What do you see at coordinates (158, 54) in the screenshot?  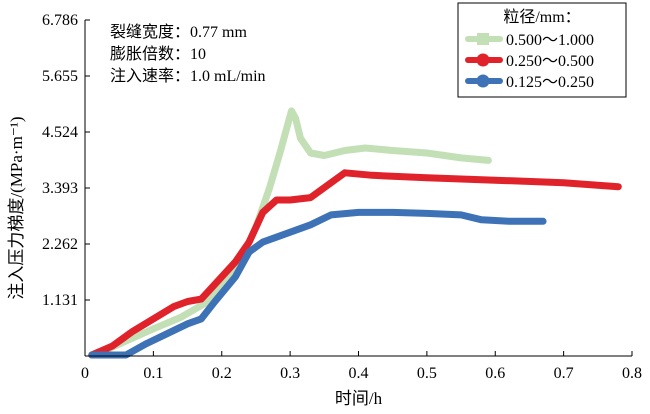 I see `annotation-text: 膨胀倍数：10` at bounding box center [158, 54].